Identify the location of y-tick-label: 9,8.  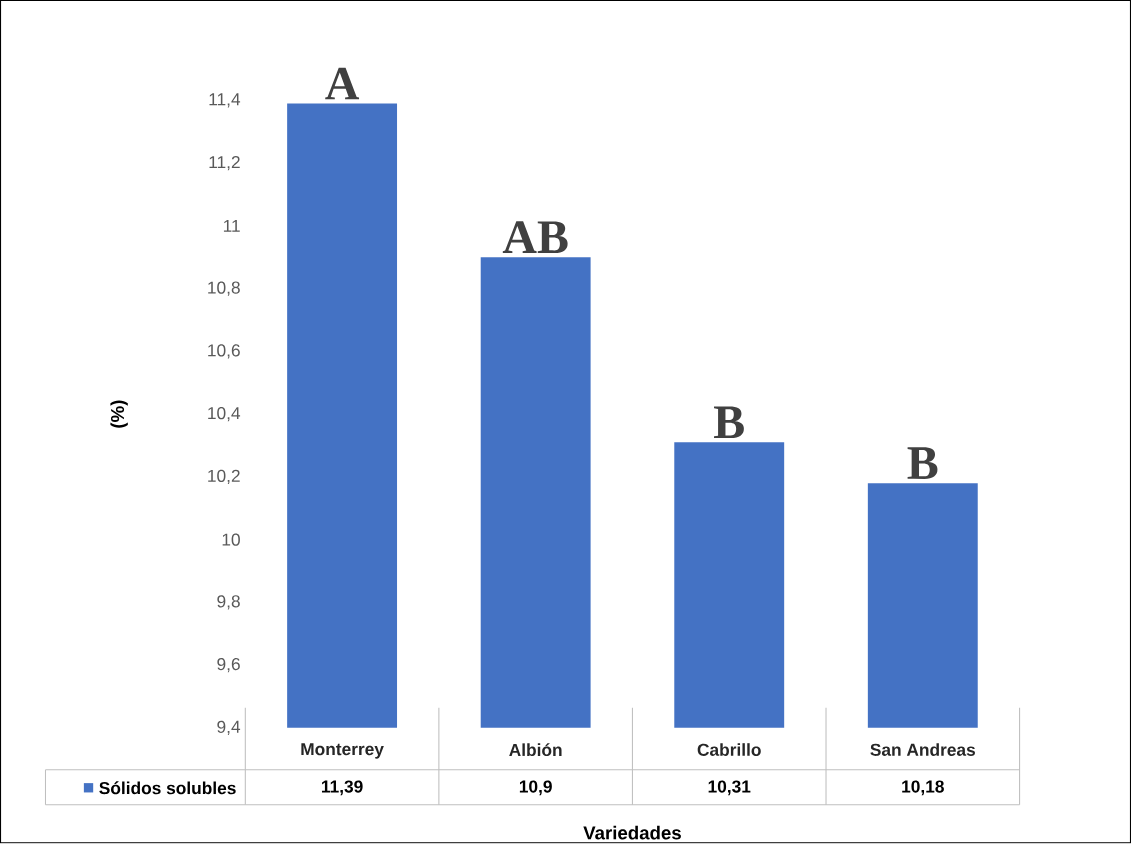
(228, 602).